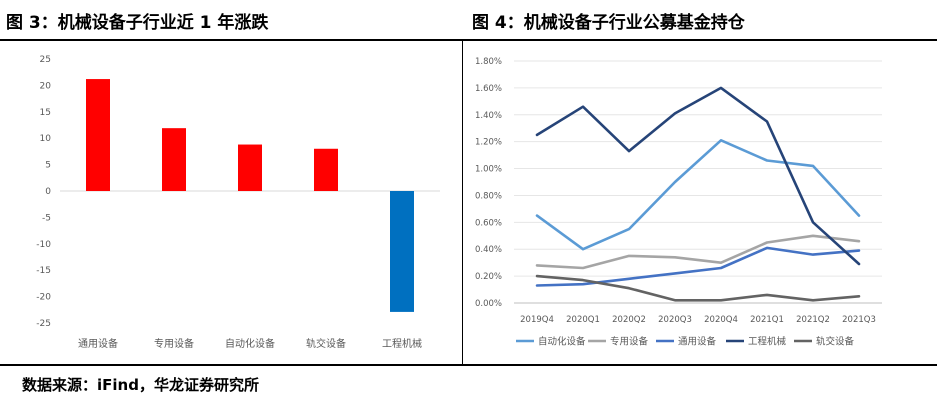  What do you see at coordinates (675, 320) in the screenshot?
I see `x-tick-label: 2020Q3` at bounding box center [675, 320].